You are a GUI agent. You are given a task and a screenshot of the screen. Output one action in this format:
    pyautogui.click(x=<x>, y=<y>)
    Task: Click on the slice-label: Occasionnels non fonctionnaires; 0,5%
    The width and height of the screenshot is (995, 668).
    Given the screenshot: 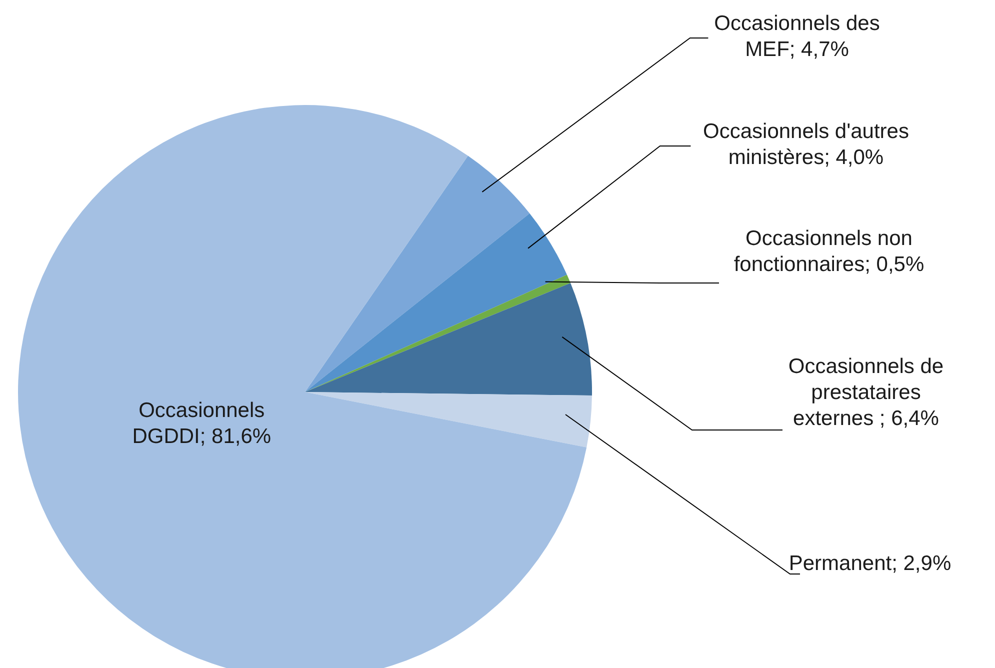 What is the action you would take?
    pyautogui.click(x=829, y=251)
    